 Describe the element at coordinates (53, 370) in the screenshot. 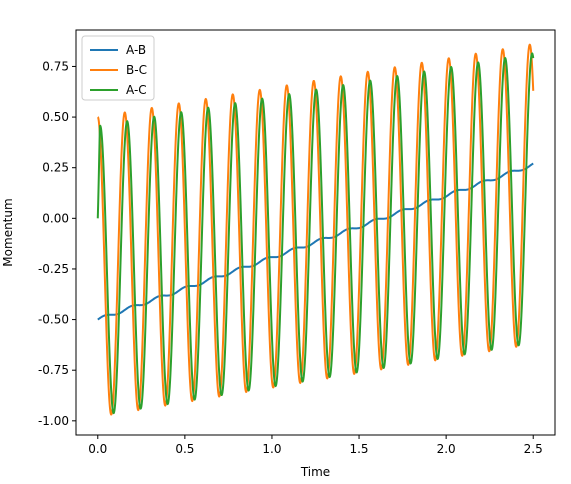

I see `y-tick-label: -0.75` at that location.